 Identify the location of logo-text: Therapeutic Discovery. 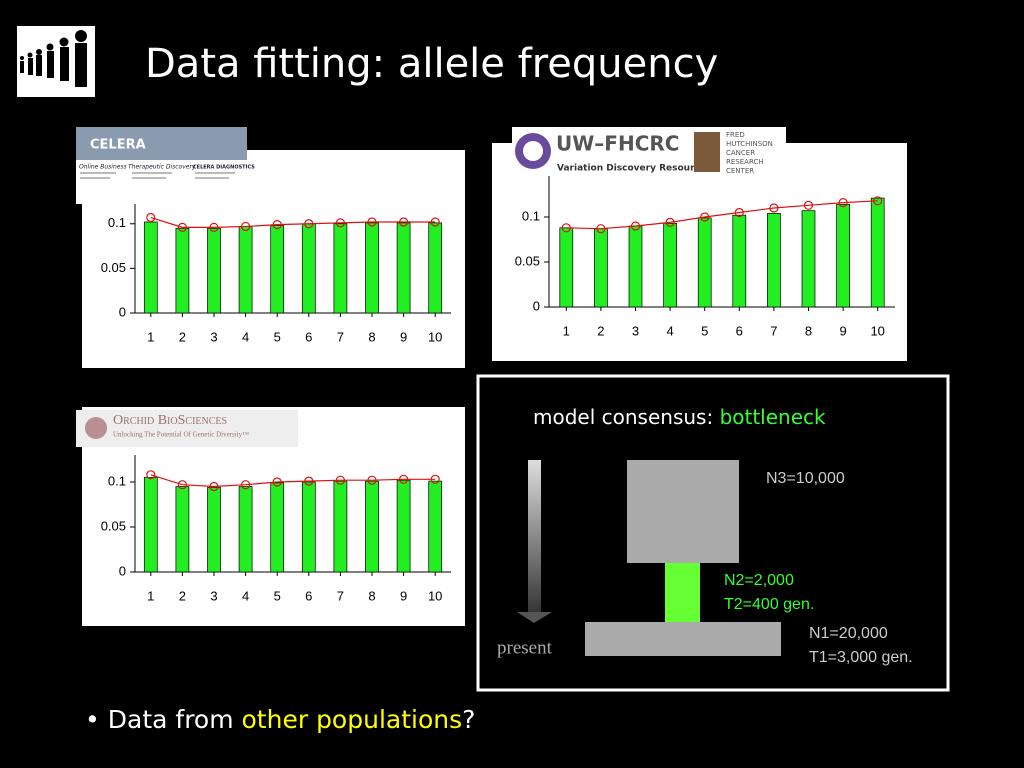
(162, 167).